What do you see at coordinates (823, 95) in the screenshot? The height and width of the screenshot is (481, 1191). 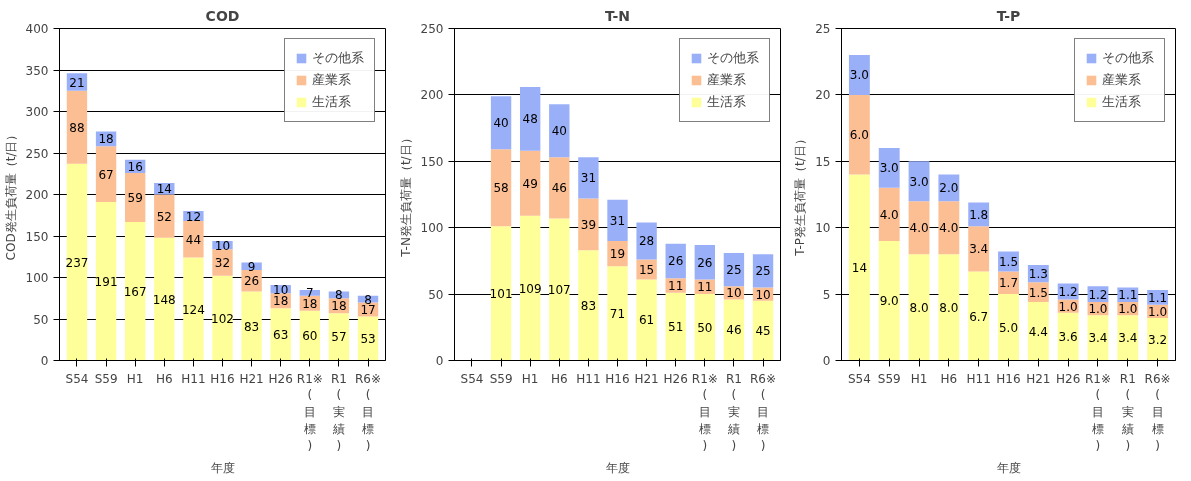 I see `y-tick-label: 20` at bounding box center [823, 95].